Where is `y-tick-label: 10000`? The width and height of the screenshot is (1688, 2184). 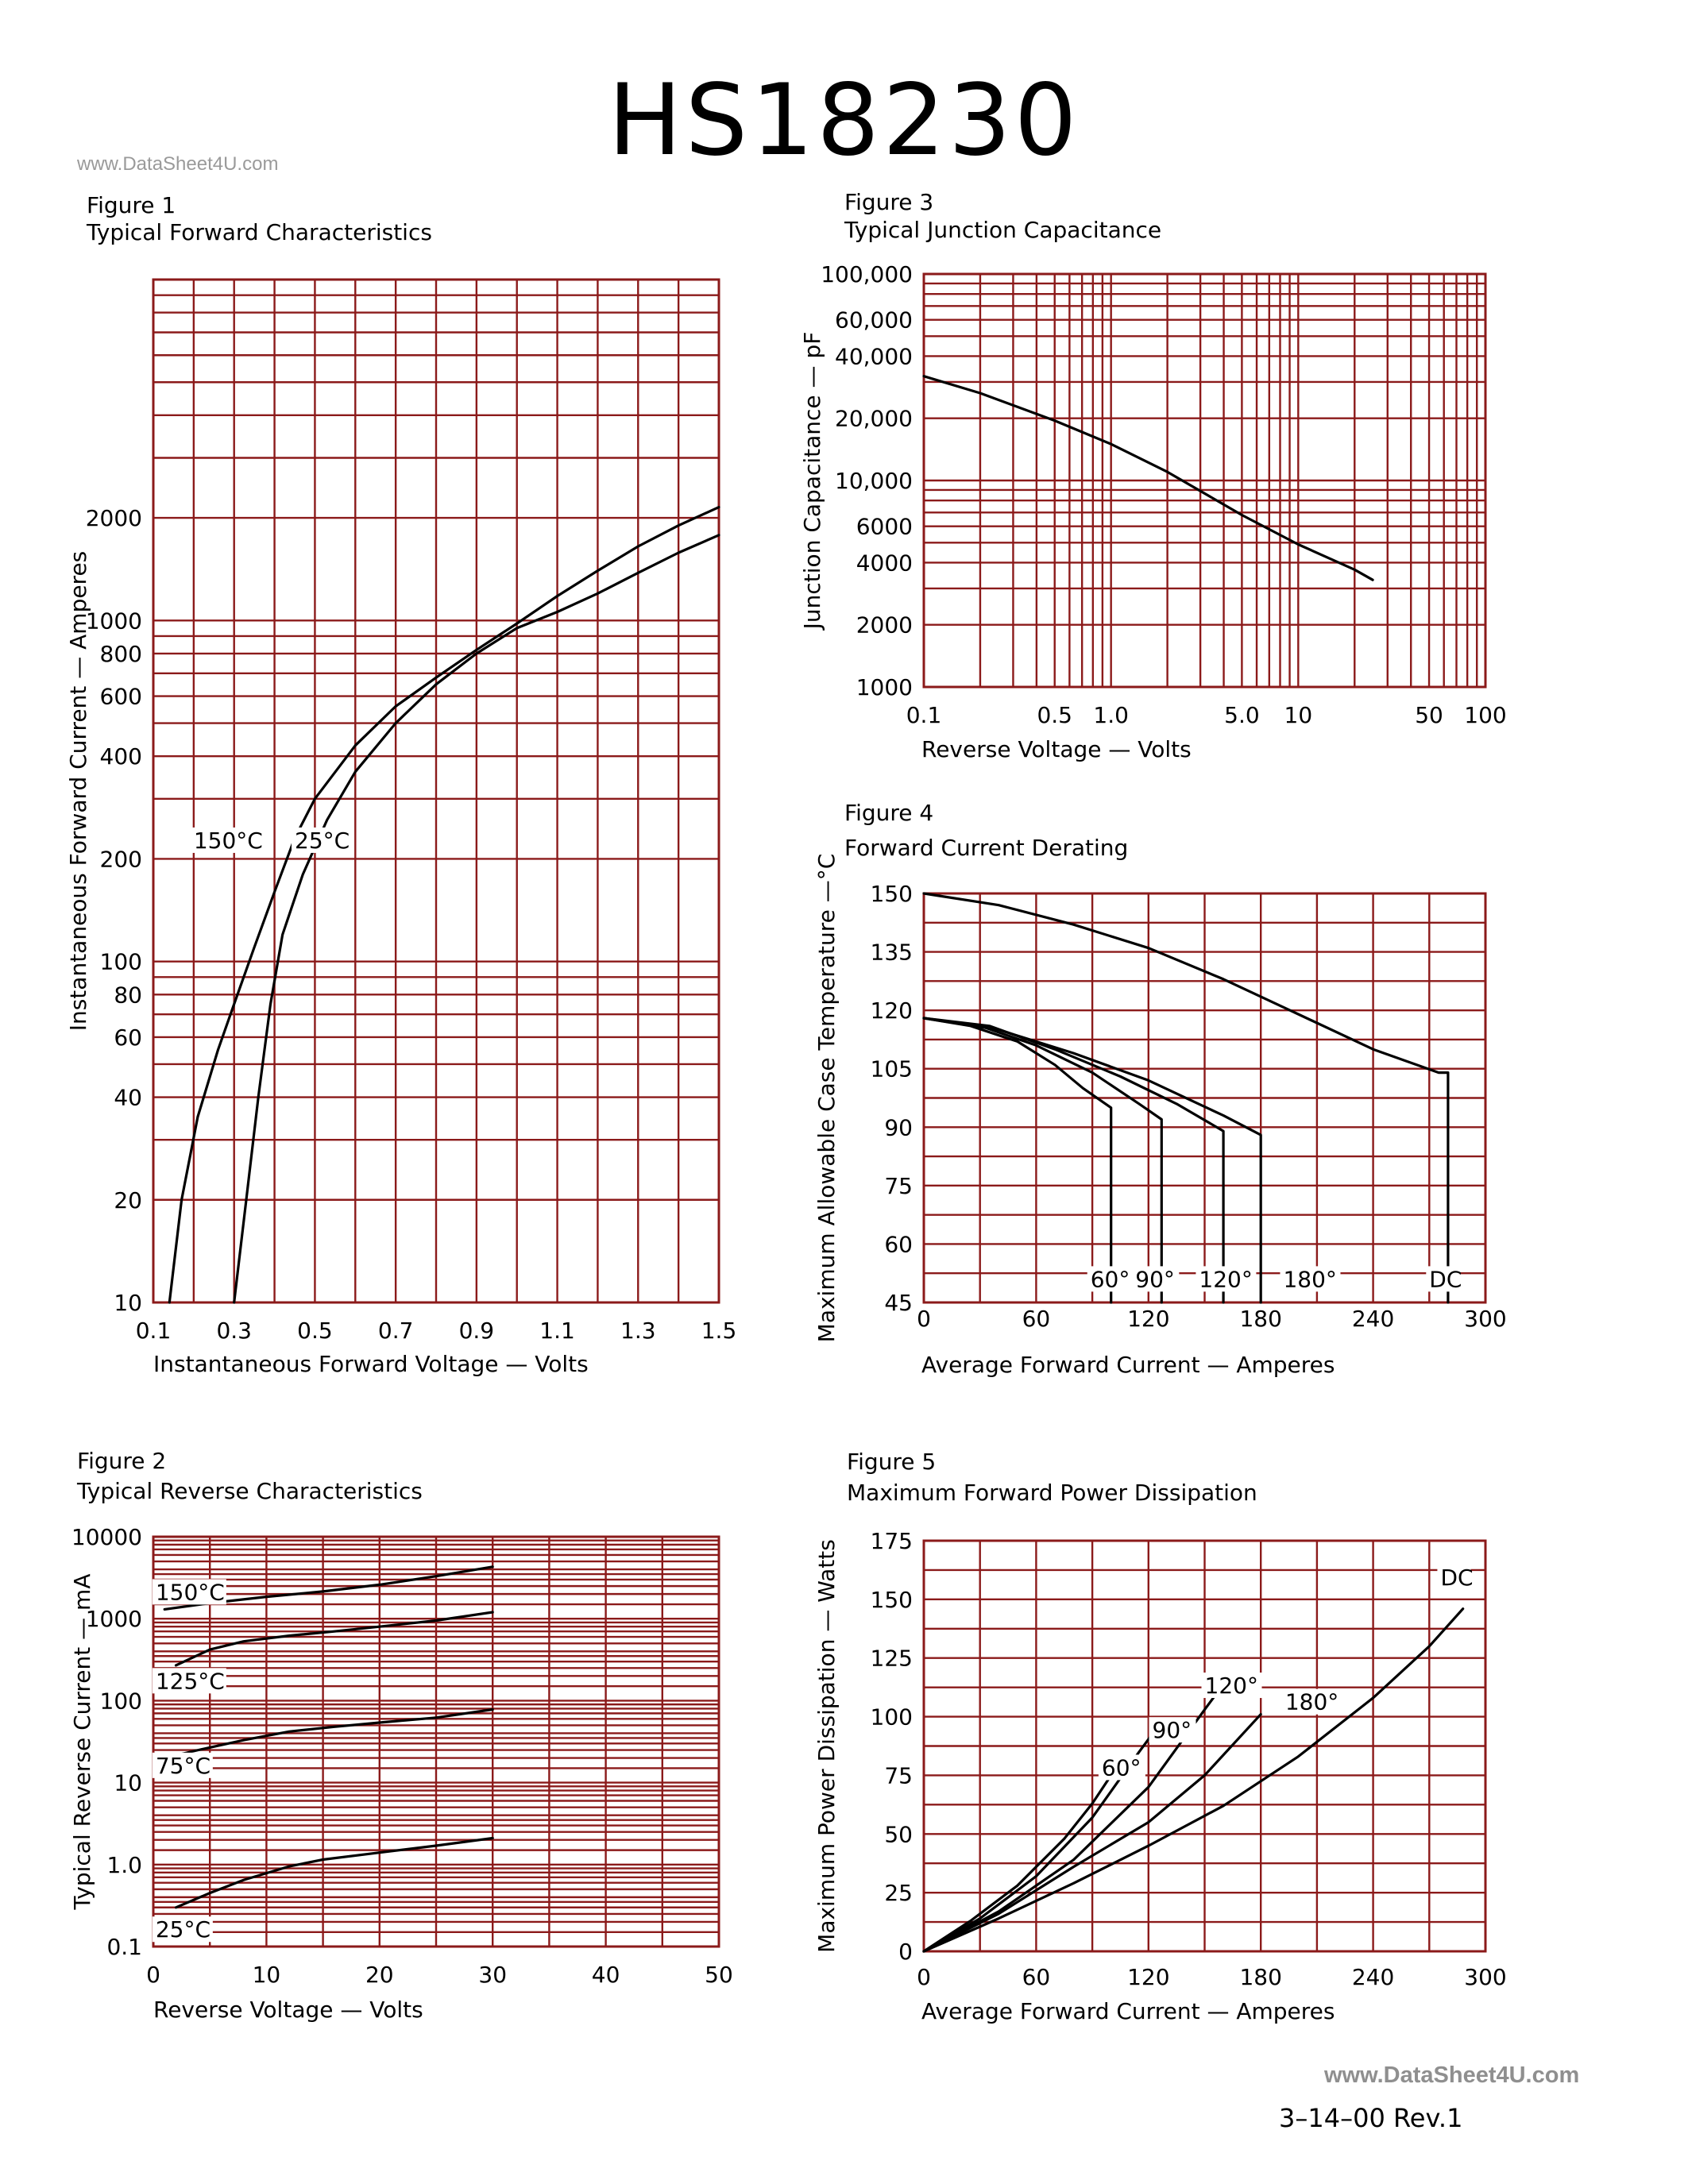 y-tick-label: 10000 is located at coordinates (107, 1537).